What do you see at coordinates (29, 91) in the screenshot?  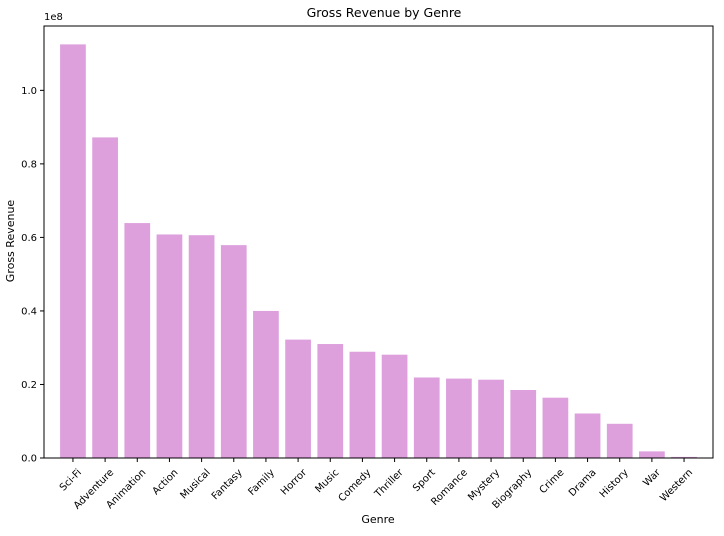 I see `y-tick-label: 1.0` at bounding box center [29, 91].